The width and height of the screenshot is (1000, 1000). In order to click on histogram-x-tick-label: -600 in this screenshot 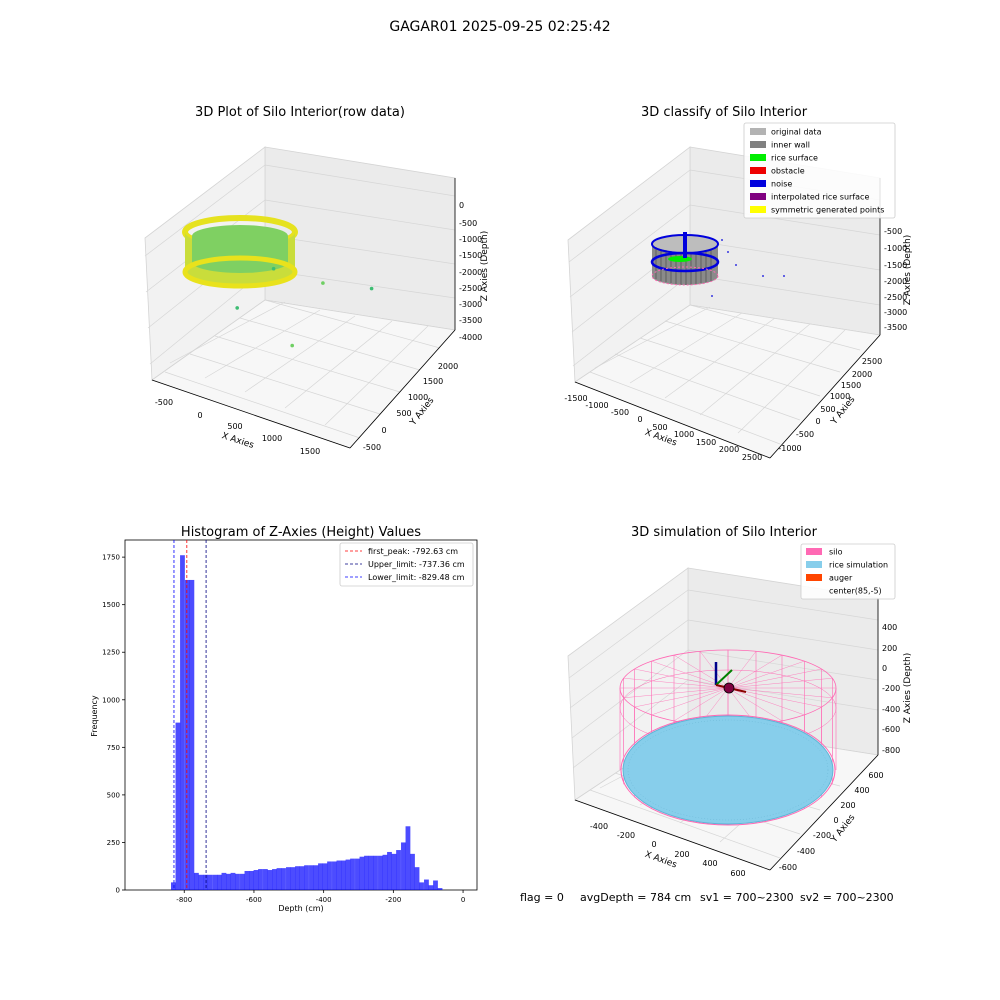, I will do `click(254, 900)`.